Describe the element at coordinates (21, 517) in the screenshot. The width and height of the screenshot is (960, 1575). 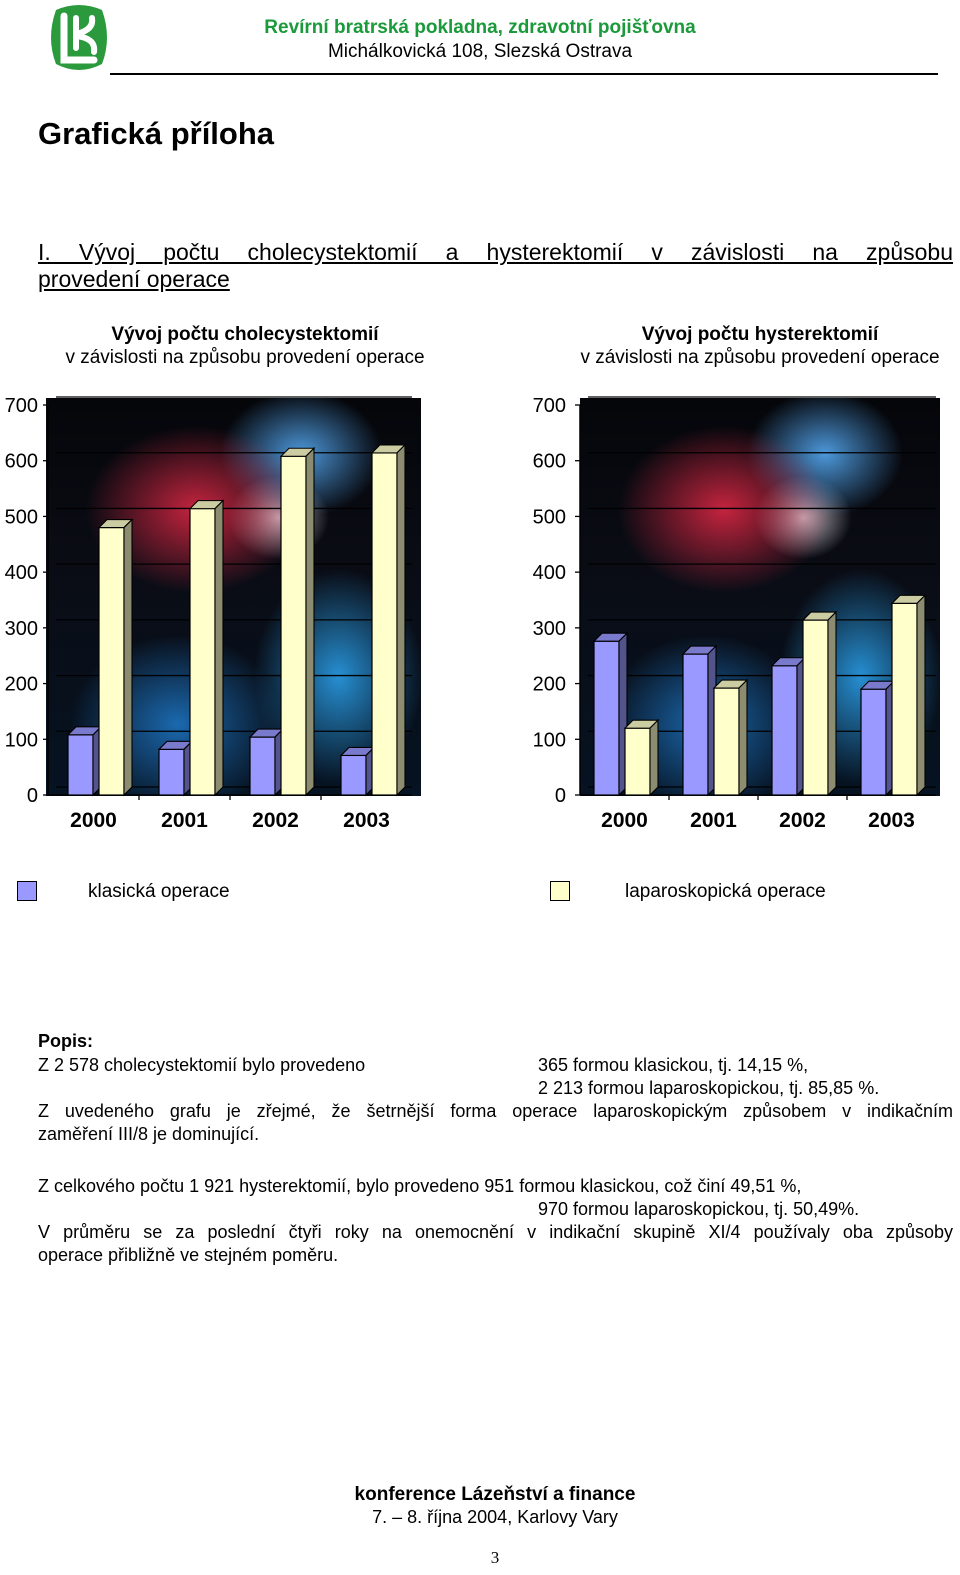
I see `left-chart-ytick-label: 500` at that location.